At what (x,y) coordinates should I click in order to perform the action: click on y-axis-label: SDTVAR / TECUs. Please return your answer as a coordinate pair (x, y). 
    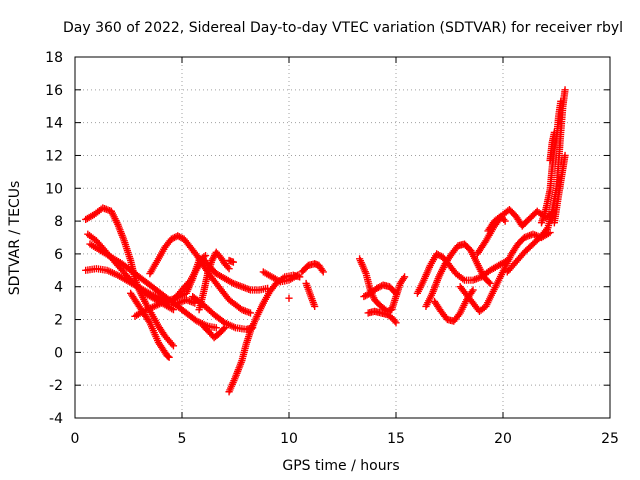
    Looking at the image, I should click on (15, 238).